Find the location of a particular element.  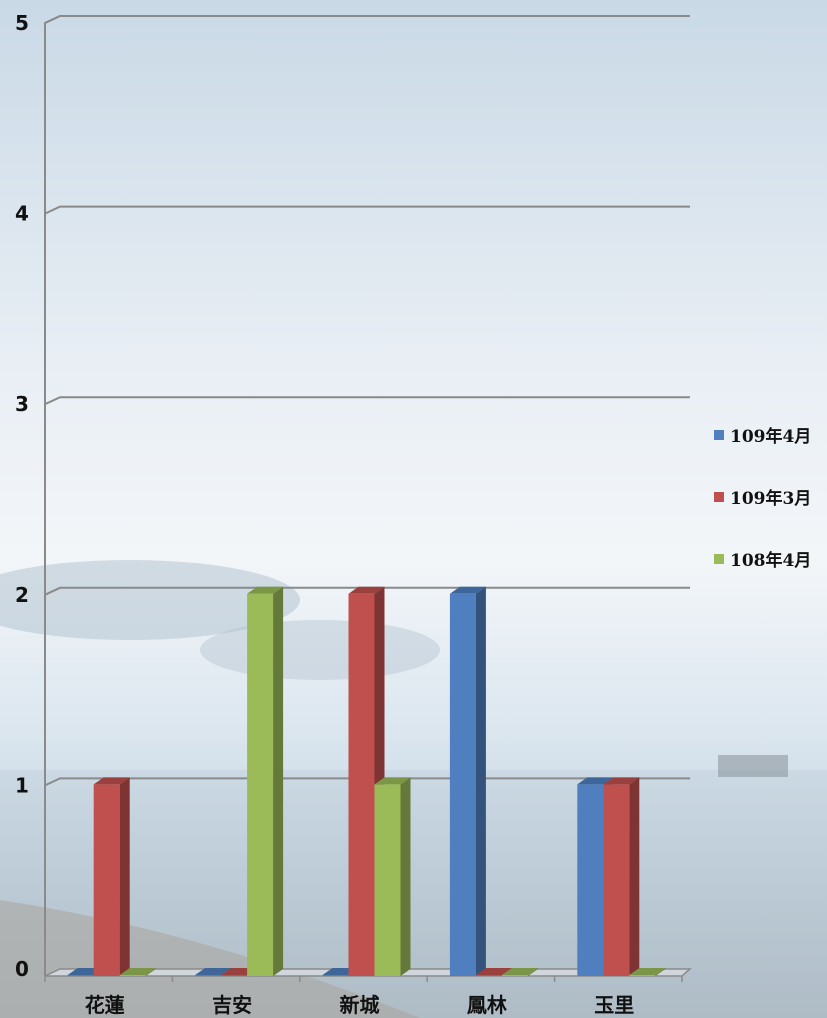

legend: 109年4月 109年3月 108年4月 is located at coordinates (762, 498).